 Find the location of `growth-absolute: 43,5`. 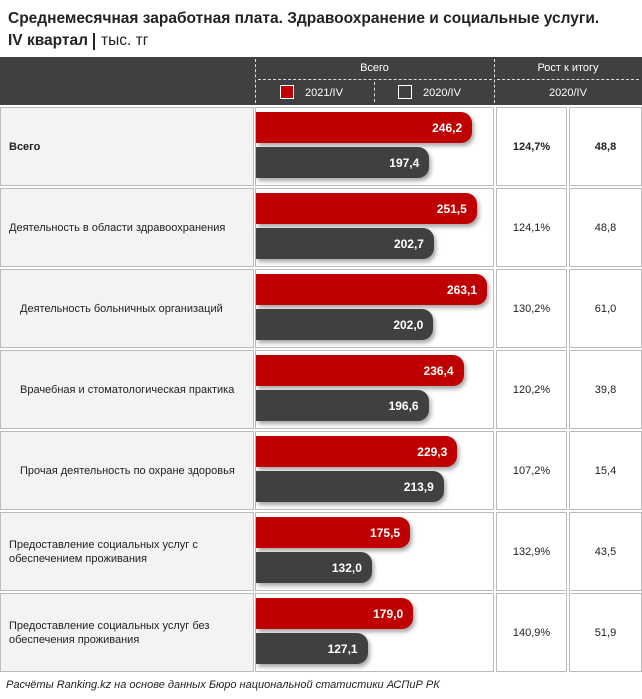

growth-absolute: 43,5 is located at coordinates (605, 551).